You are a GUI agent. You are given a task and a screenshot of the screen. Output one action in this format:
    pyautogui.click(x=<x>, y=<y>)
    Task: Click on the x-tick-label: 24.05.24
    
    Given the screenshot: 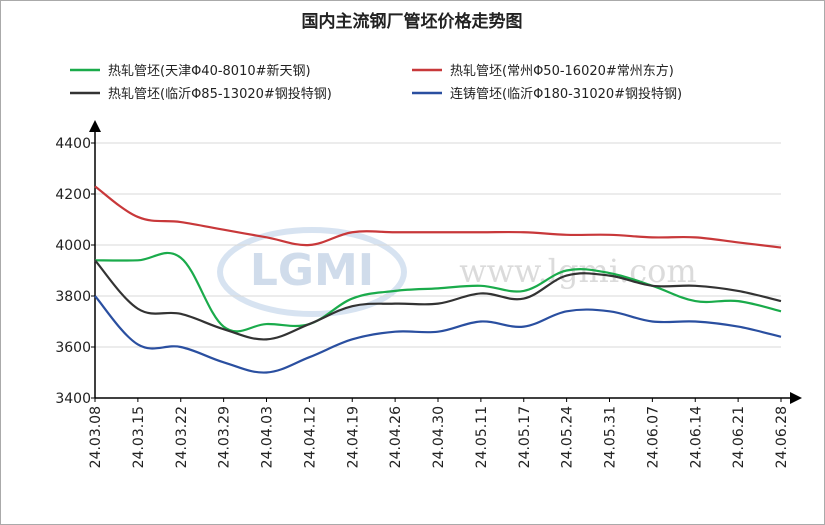 What is the action you would take?
    pyautogui.click(x=568, y=437)
    